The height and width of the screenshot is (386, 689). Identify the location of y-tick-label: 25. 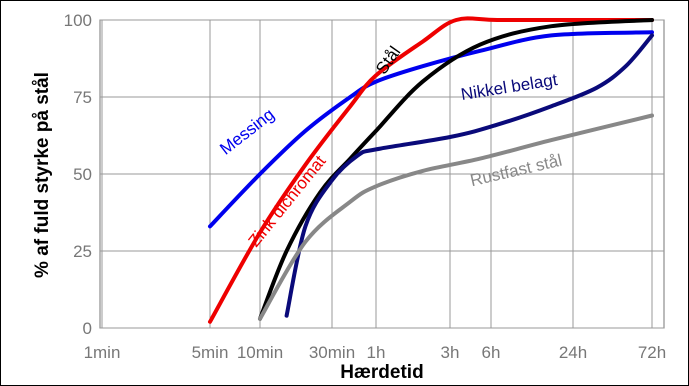
(82, 251).